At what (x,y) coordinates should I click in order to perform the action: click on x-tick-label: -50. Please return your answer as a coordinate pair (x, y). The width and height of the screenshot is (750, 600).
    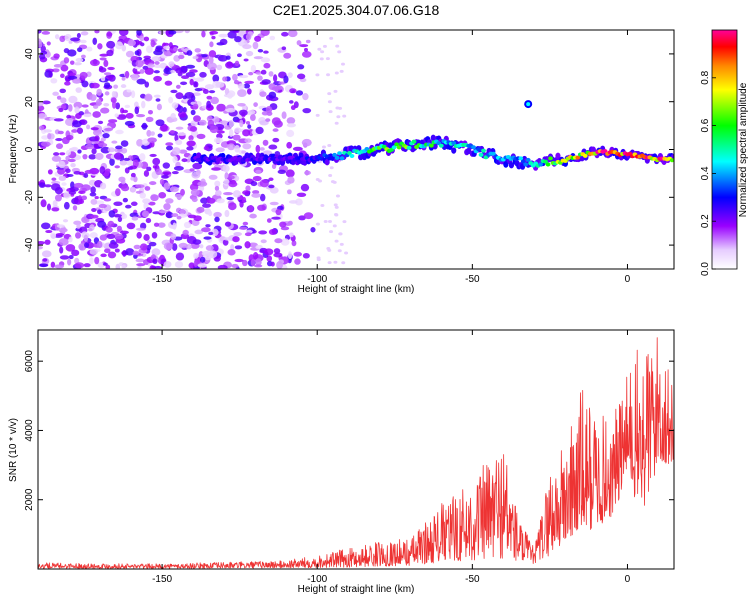
    Looking at the image, I should click on (472, 279).